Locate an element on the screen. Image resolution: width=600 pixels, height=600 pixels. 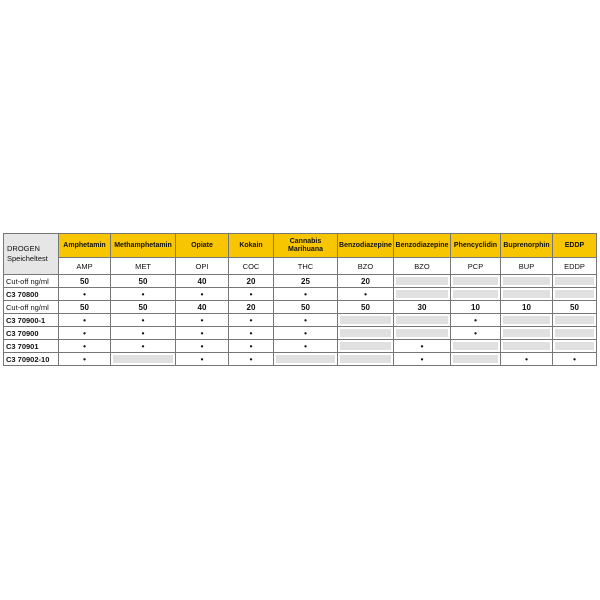
table-row: C3 70902-10 • • • • • • is located at coordinates (300, 359).